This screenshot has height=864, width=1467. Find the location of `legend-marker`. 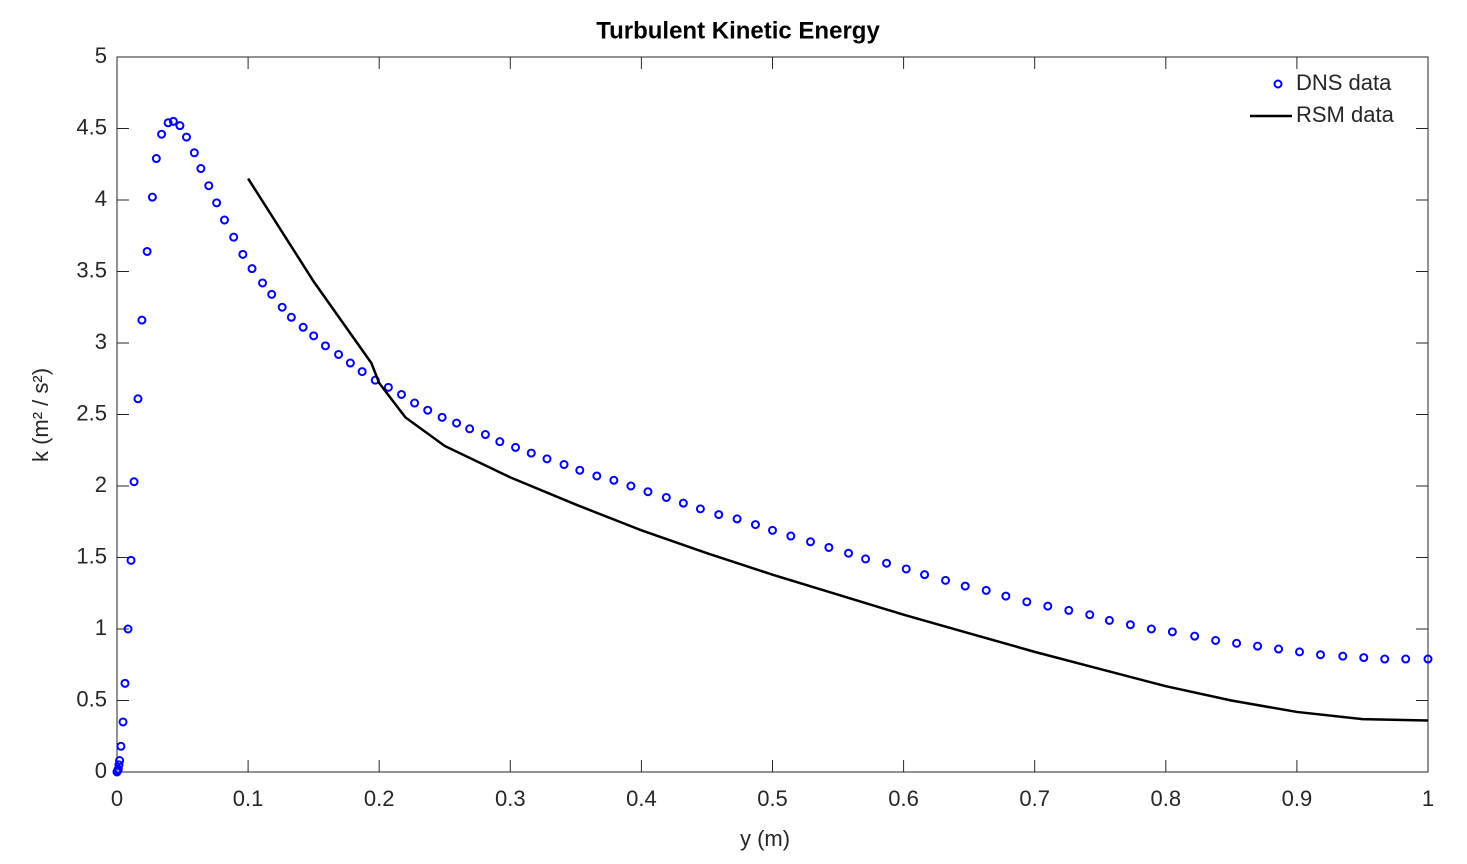

legend-marker is located at coordinates (1278, 84).